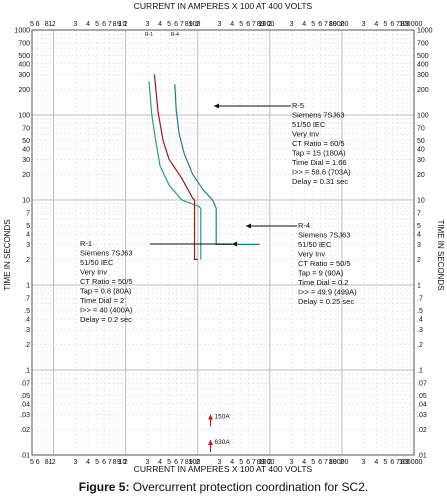 Image resolution: width=447 pixels, height=501 pixels. I want to click on y-tick-label-left: 10, so click(26, 201).